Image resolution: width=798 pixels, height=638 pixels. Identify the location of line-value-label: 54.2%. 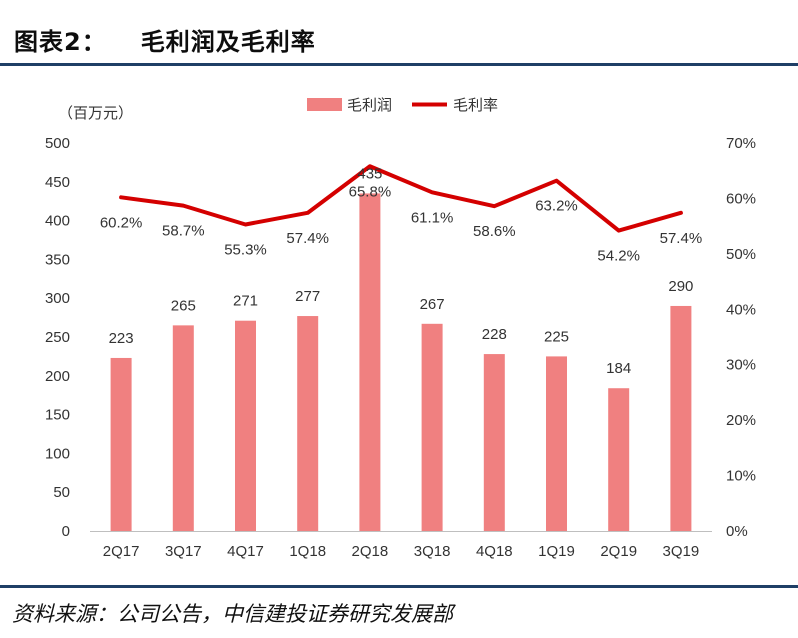
(618, 256).